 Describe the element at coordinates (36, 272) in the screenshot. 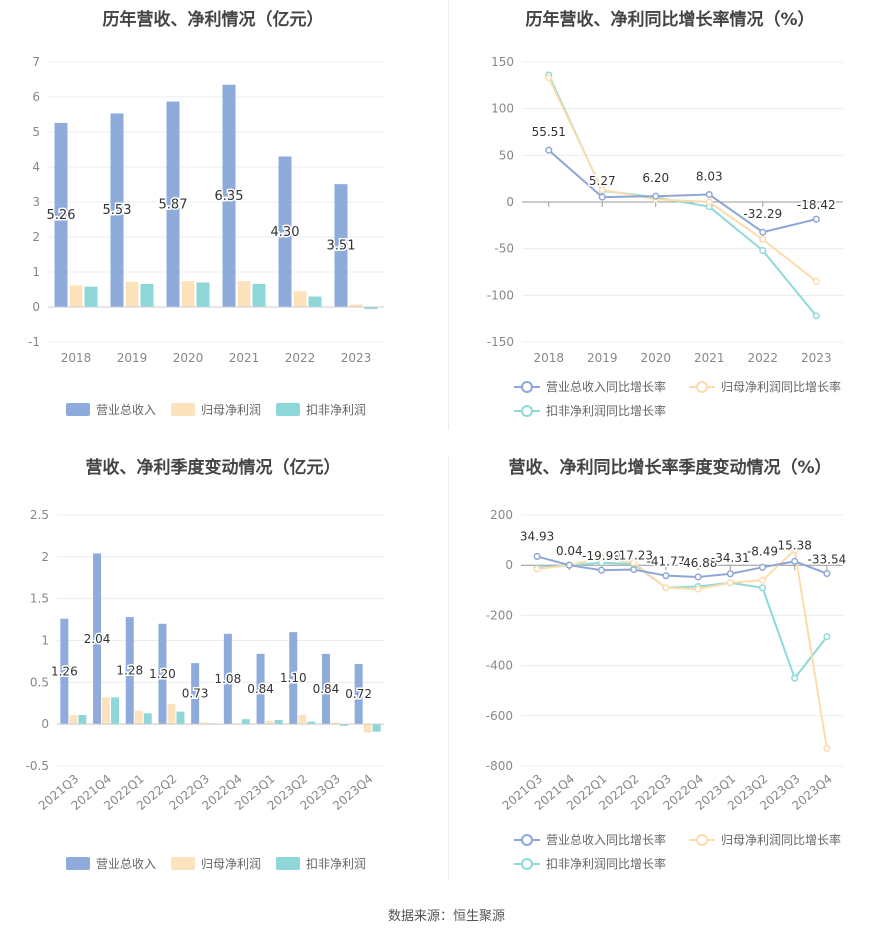

I see `y-tick-label: 1` at that location.